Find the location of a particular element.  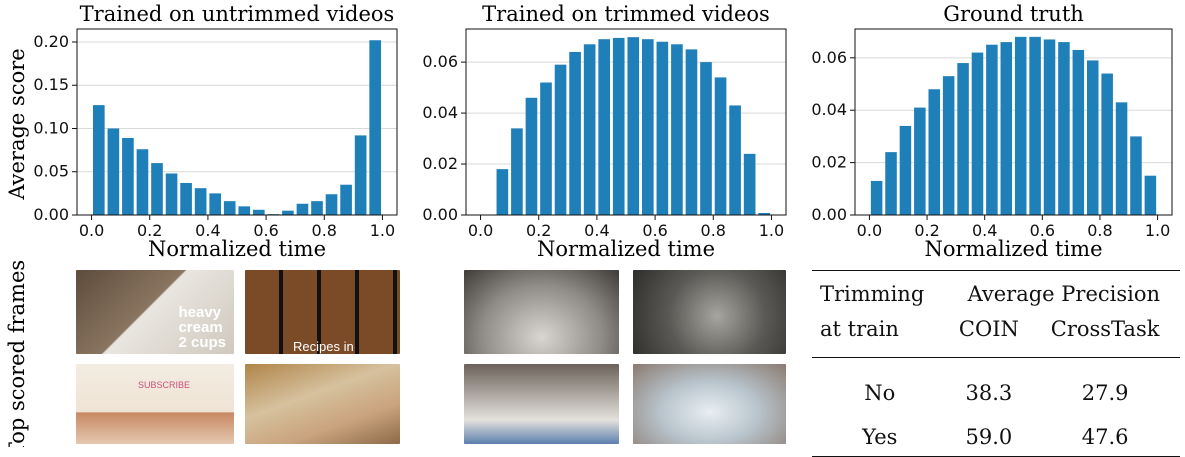

y-axis-label: Average score is located at coordinates (17, 124).